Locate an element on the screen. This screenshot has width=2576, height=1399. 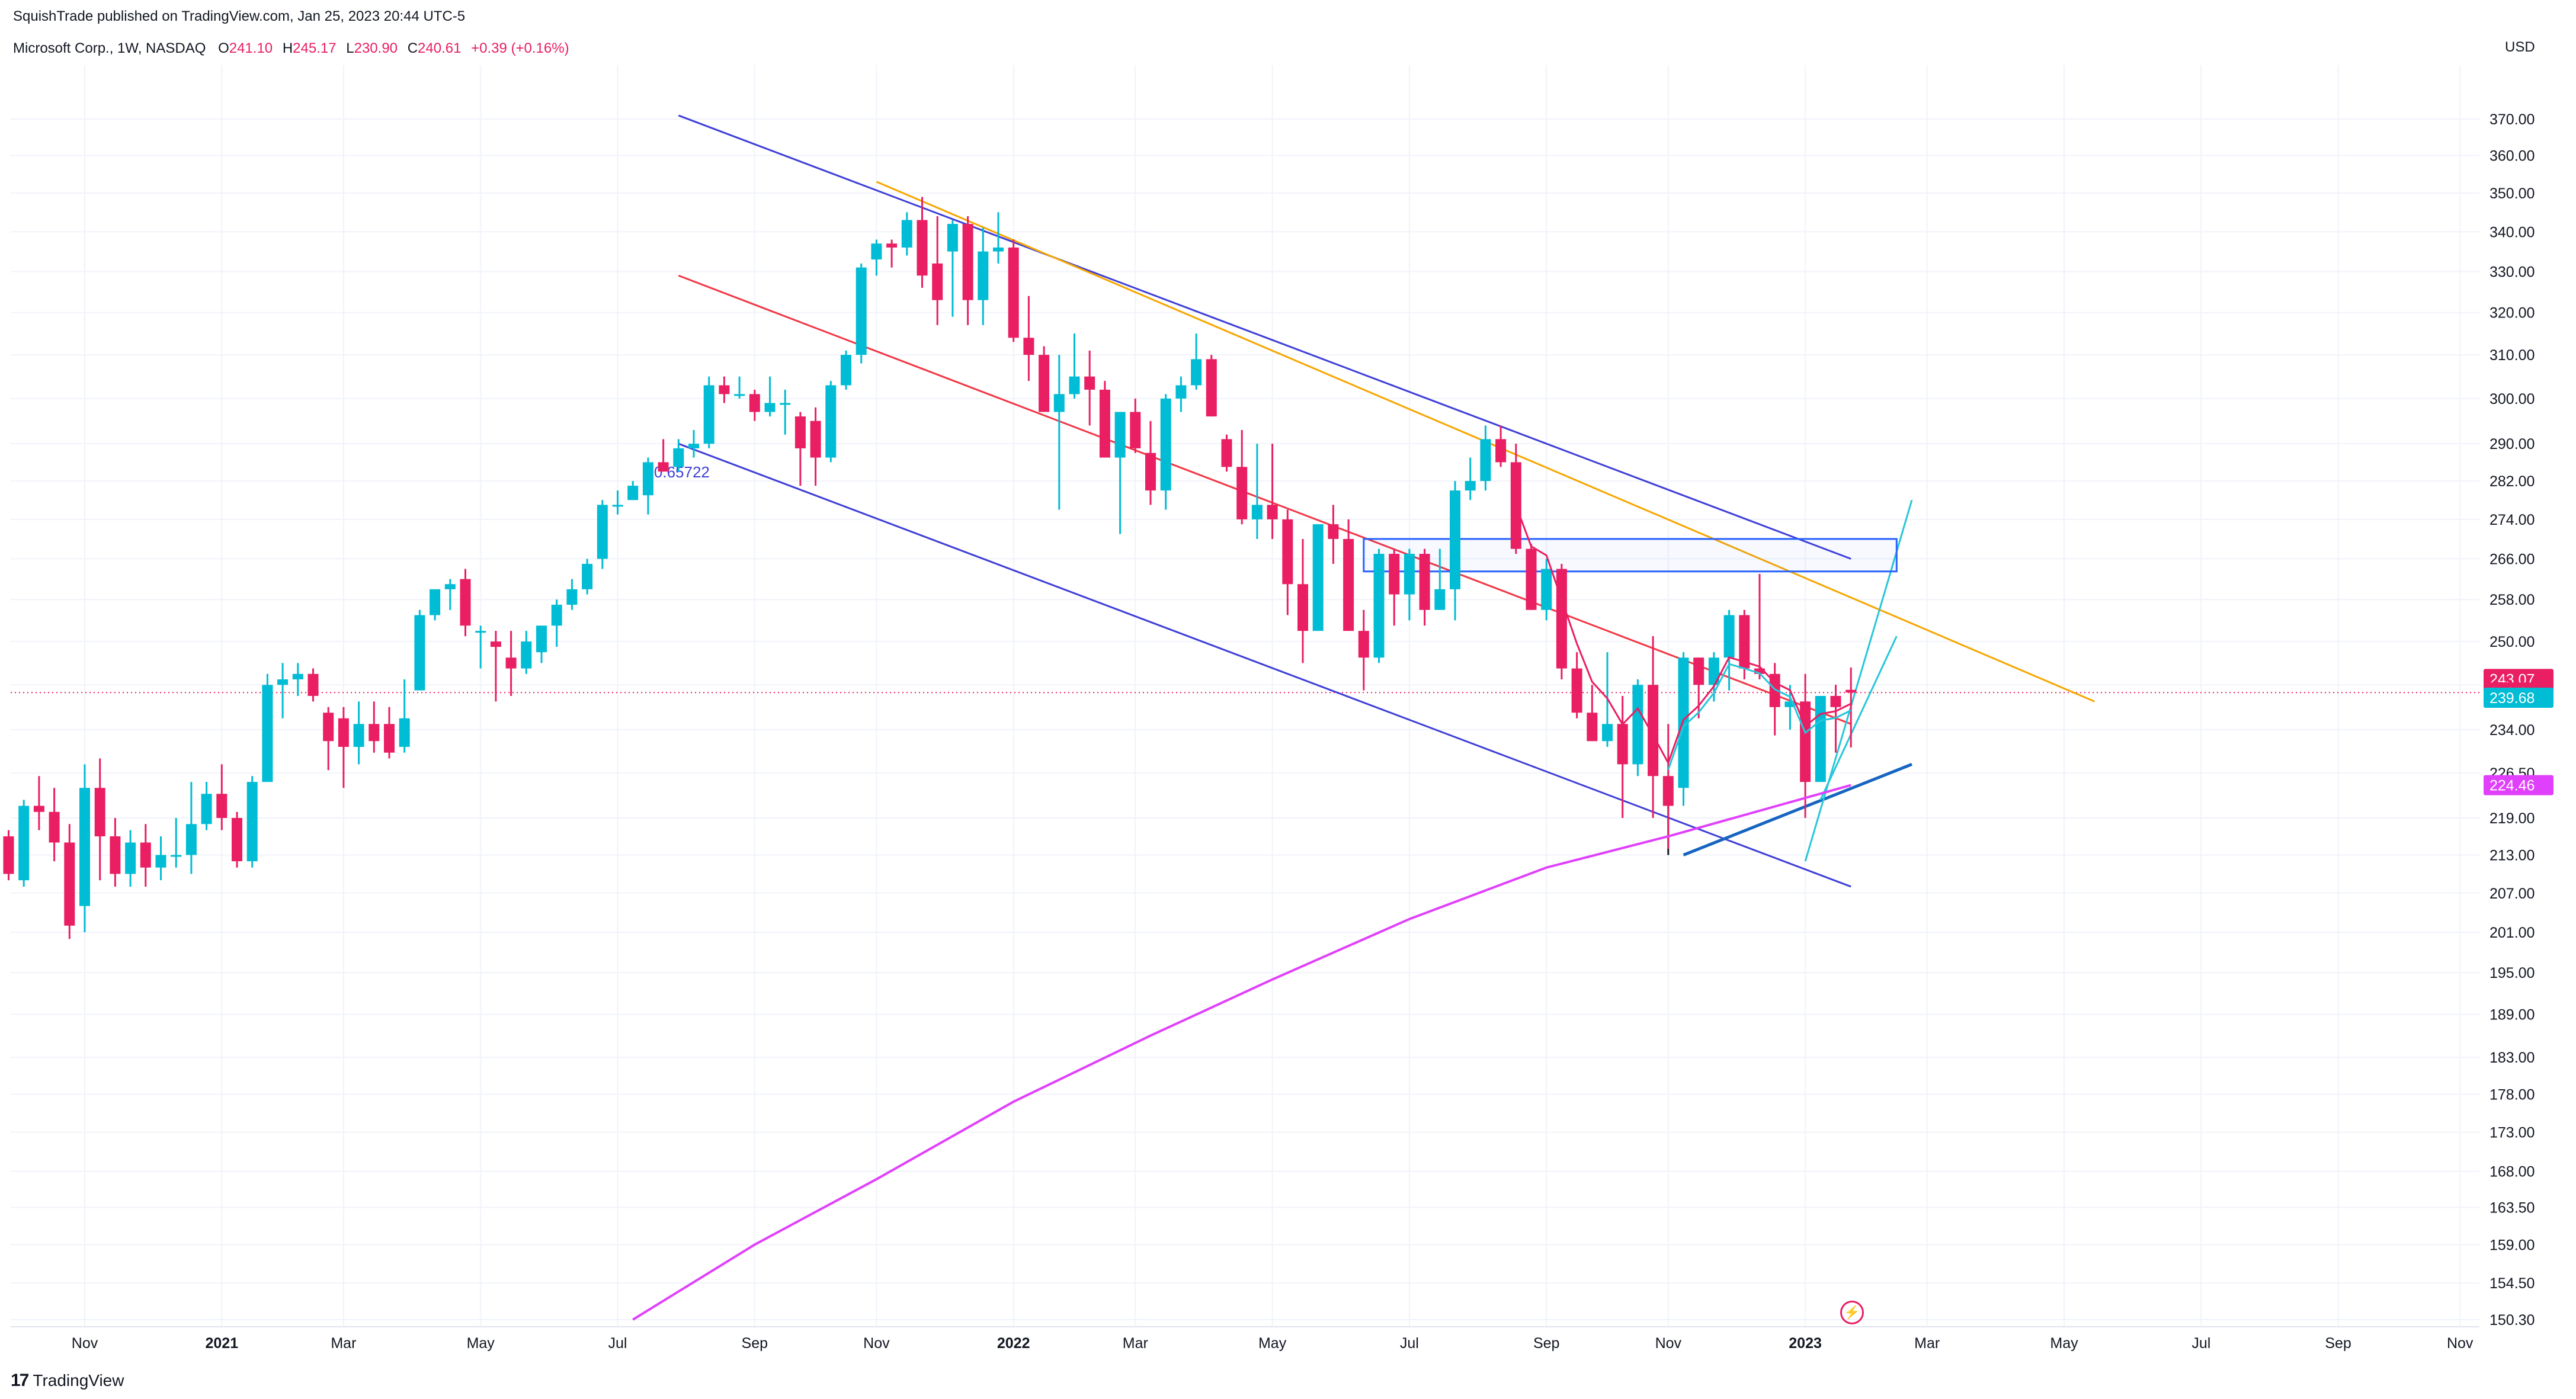
x-tick-label: Sep is located at coordinates (1546, 1343).